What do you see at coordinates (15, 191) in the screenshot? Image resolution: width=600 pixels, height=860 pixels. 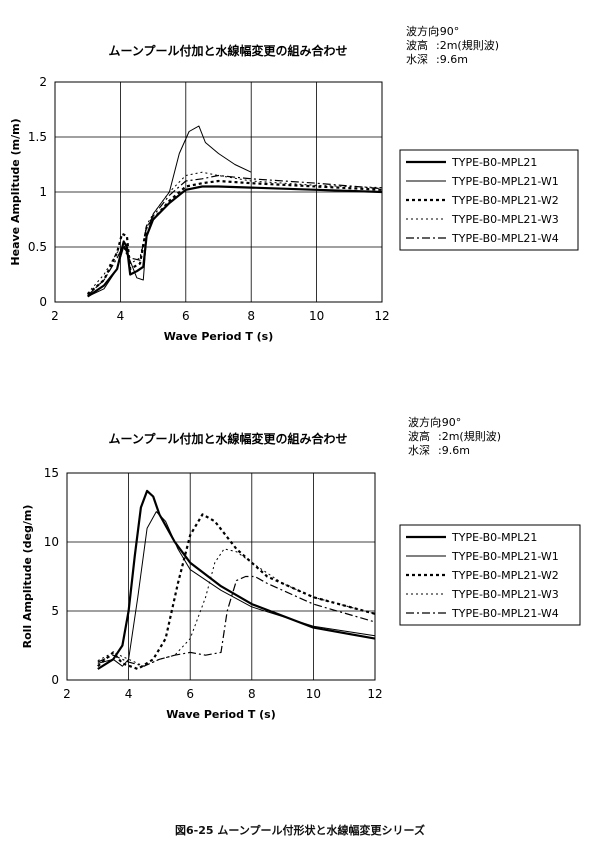 I see `y-axis-label: Heave Amplitude (m/m)` at bounding box center [15, 191].